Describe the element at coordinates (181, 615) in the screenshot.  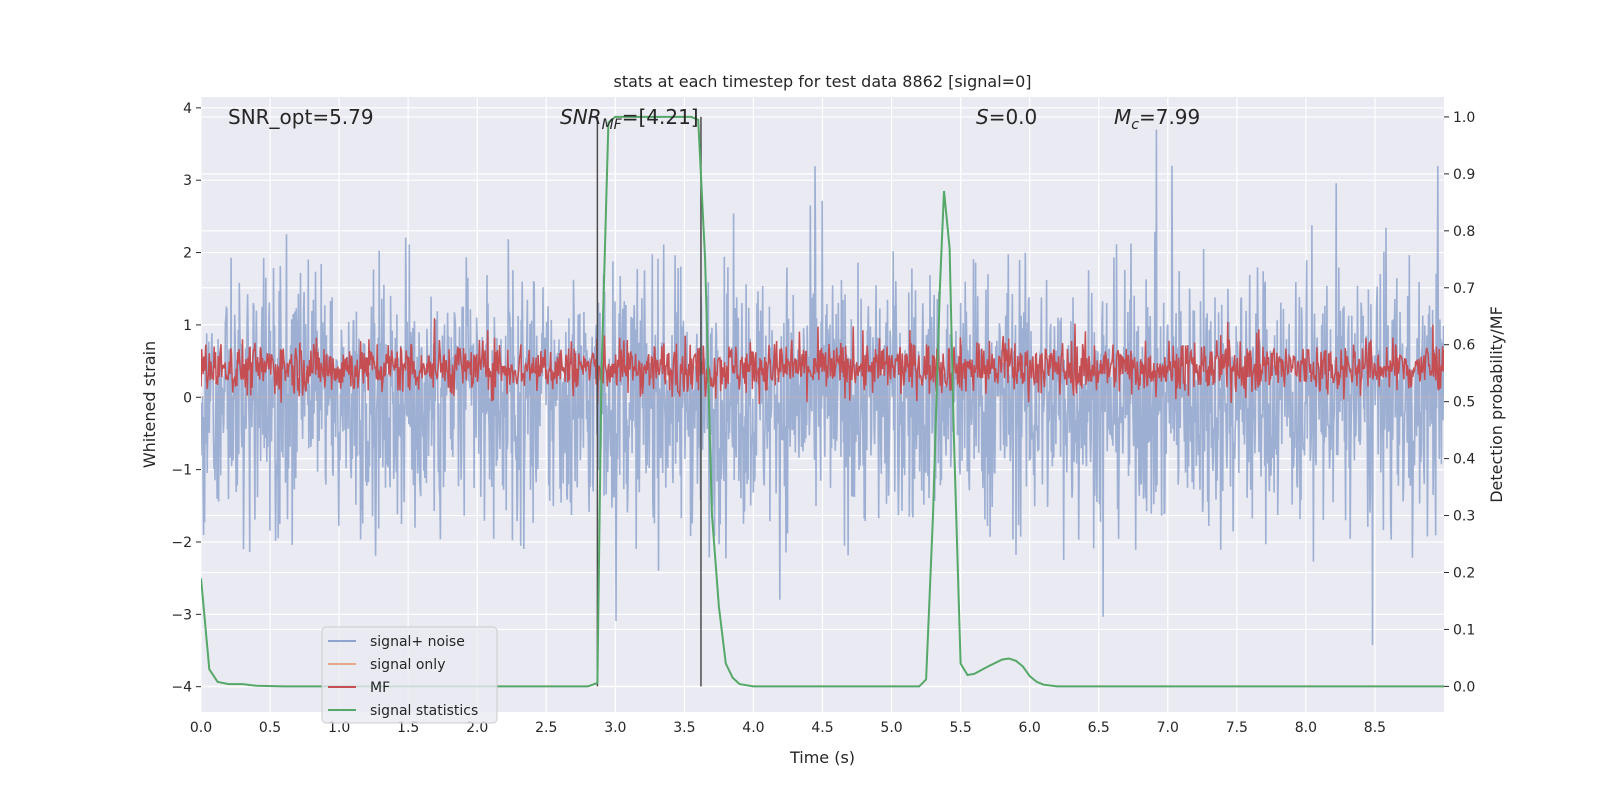
I see `y-tick-label: −3` at that location.